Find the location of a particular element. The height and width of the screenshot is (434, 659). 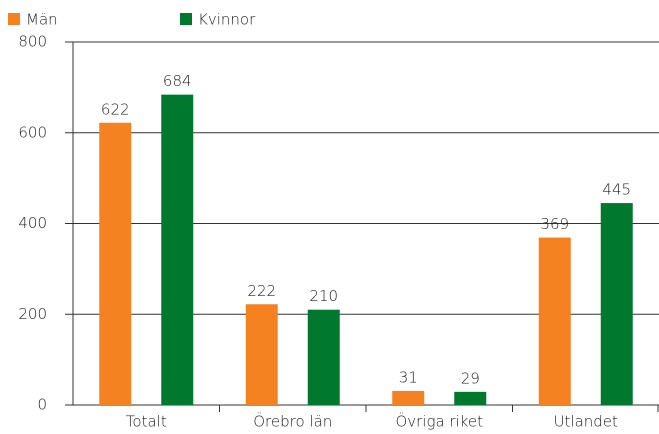

value-label: 622 is located at coordinates (115, 109).